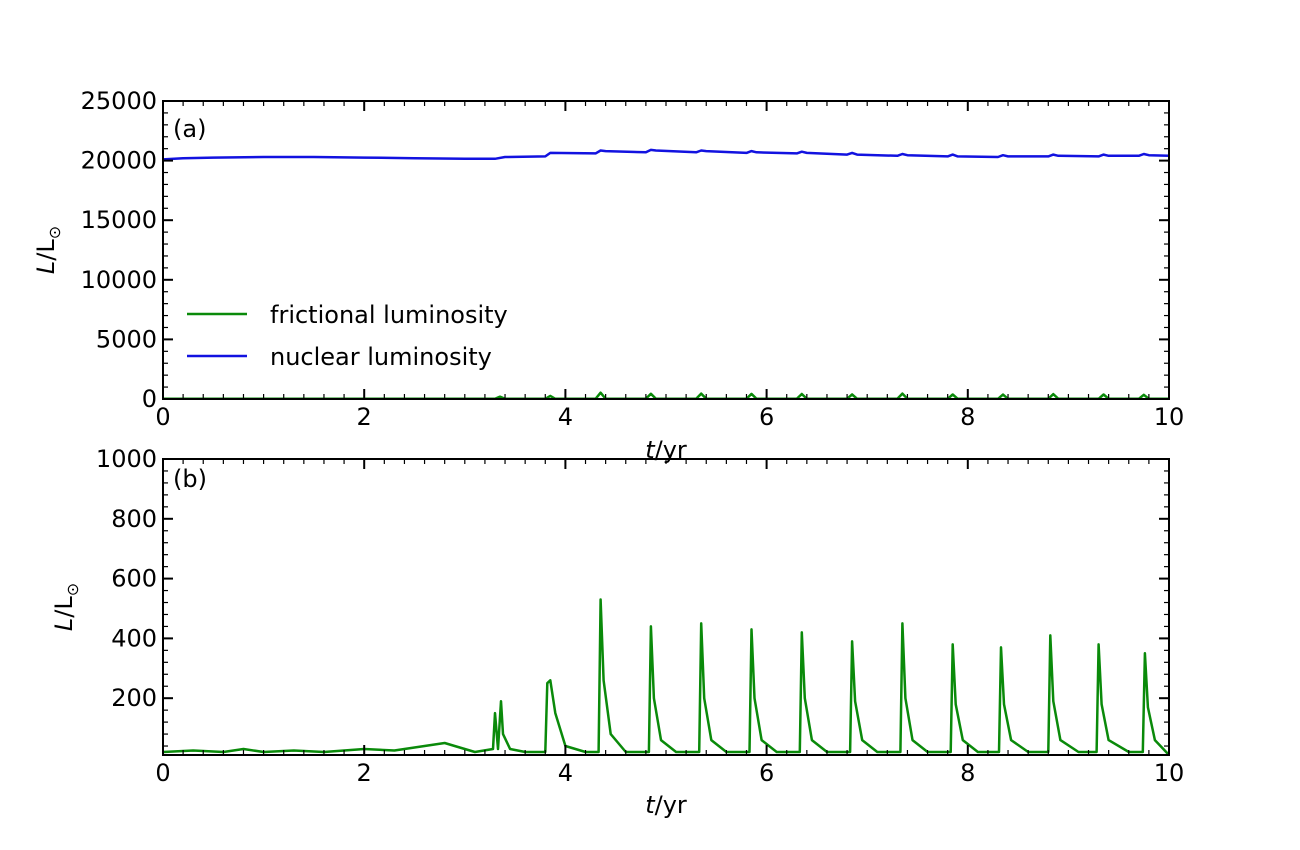 Image resolution: width=1300 pixels, height=850 pixels. Describe the element at coordinates (126, 339) in the screenshot. I see `y-tick-label: 5000` at that location.